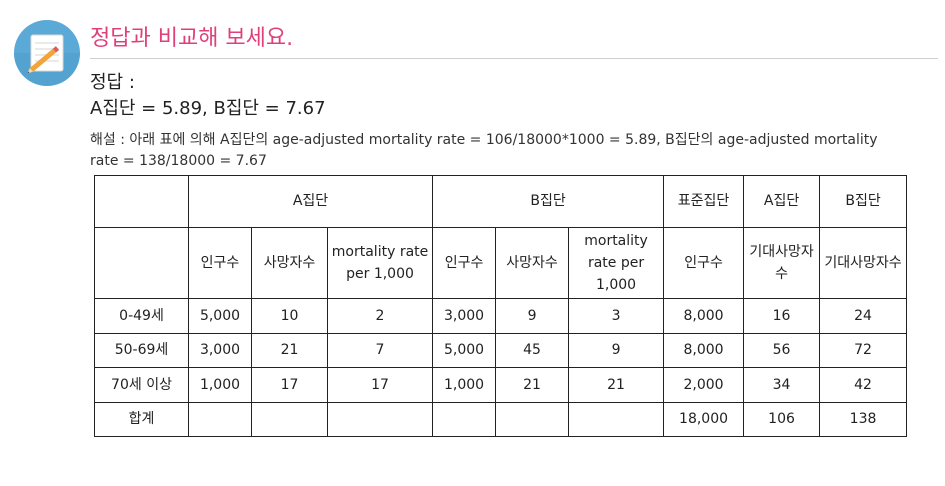 Image resolution: width=945 pixels, height=486 pixels. I want to click on a-pop-cell: 5,000, so click(220, 316).